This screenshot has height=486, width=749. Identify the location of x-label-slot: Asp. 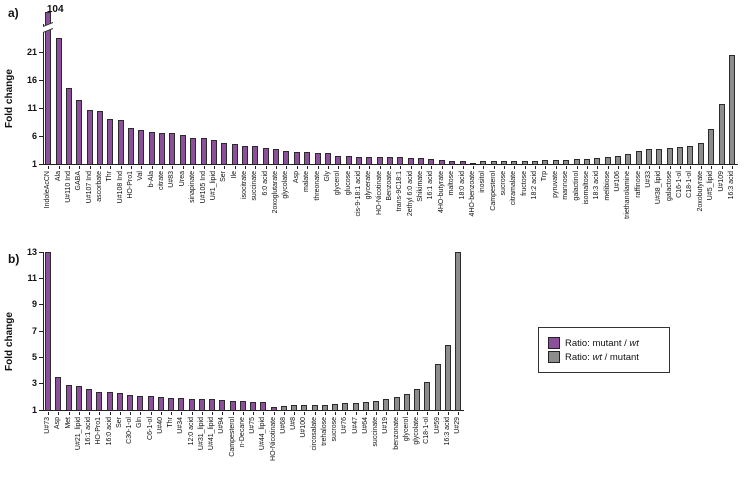
(297, 205).